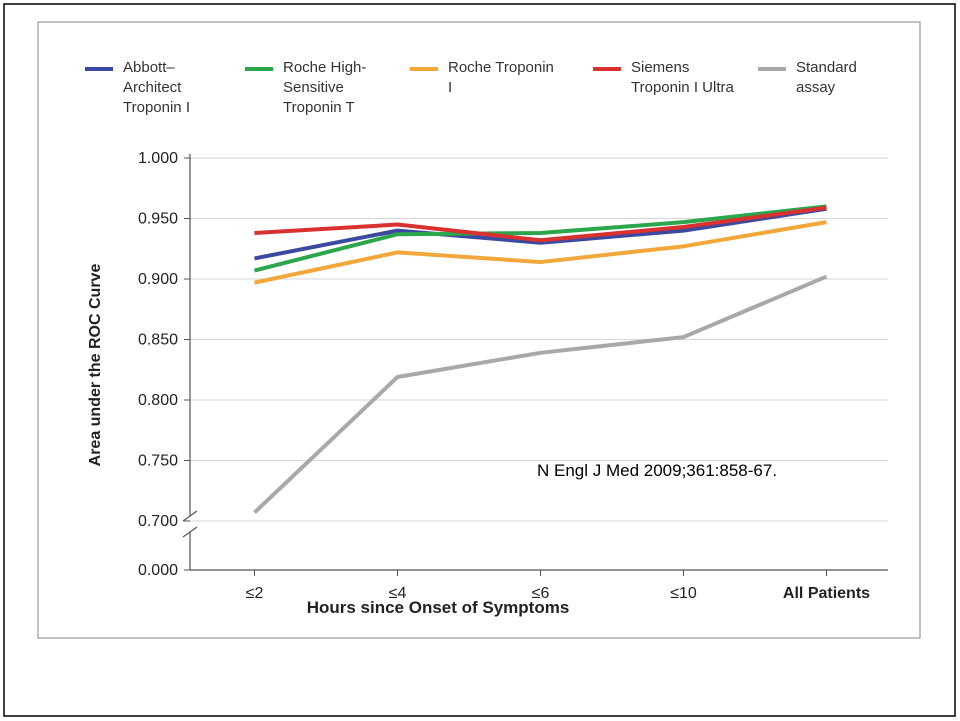 Image resolution: width=960 pixels, height=721 pixels. I want to click on y-tick-label: 0.700, so click(158, 521).